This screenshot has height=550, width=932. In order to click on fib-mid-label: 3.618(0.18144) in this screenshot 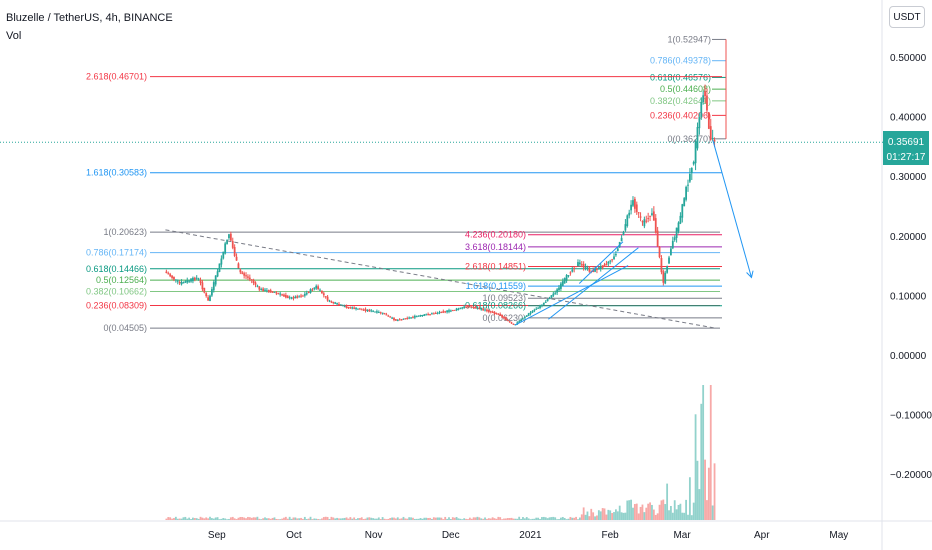, I will do `click(495, 247)`.